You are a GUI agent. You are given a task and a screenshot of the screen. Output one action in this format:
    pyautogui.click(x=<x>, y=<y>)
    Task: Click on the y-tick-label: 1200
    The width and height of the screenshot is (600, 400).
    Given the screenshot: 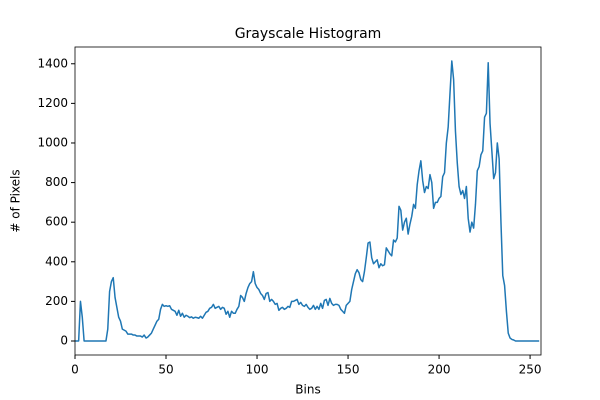 What is the action you would take?
    pyautogui.click(x=52, y=103)
    